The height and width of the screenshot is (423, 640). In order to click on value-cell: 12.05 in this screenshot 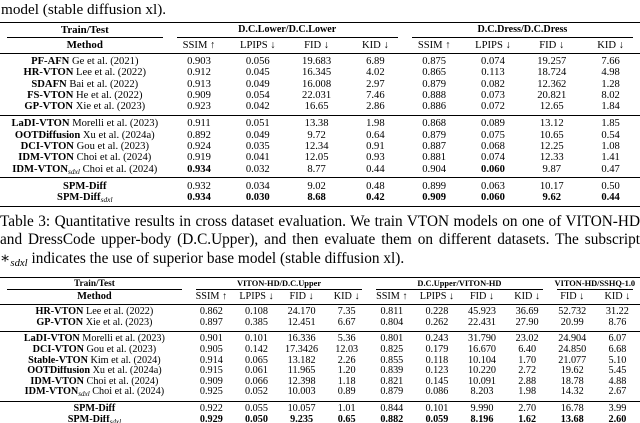, I will do `click(316, 158)`.